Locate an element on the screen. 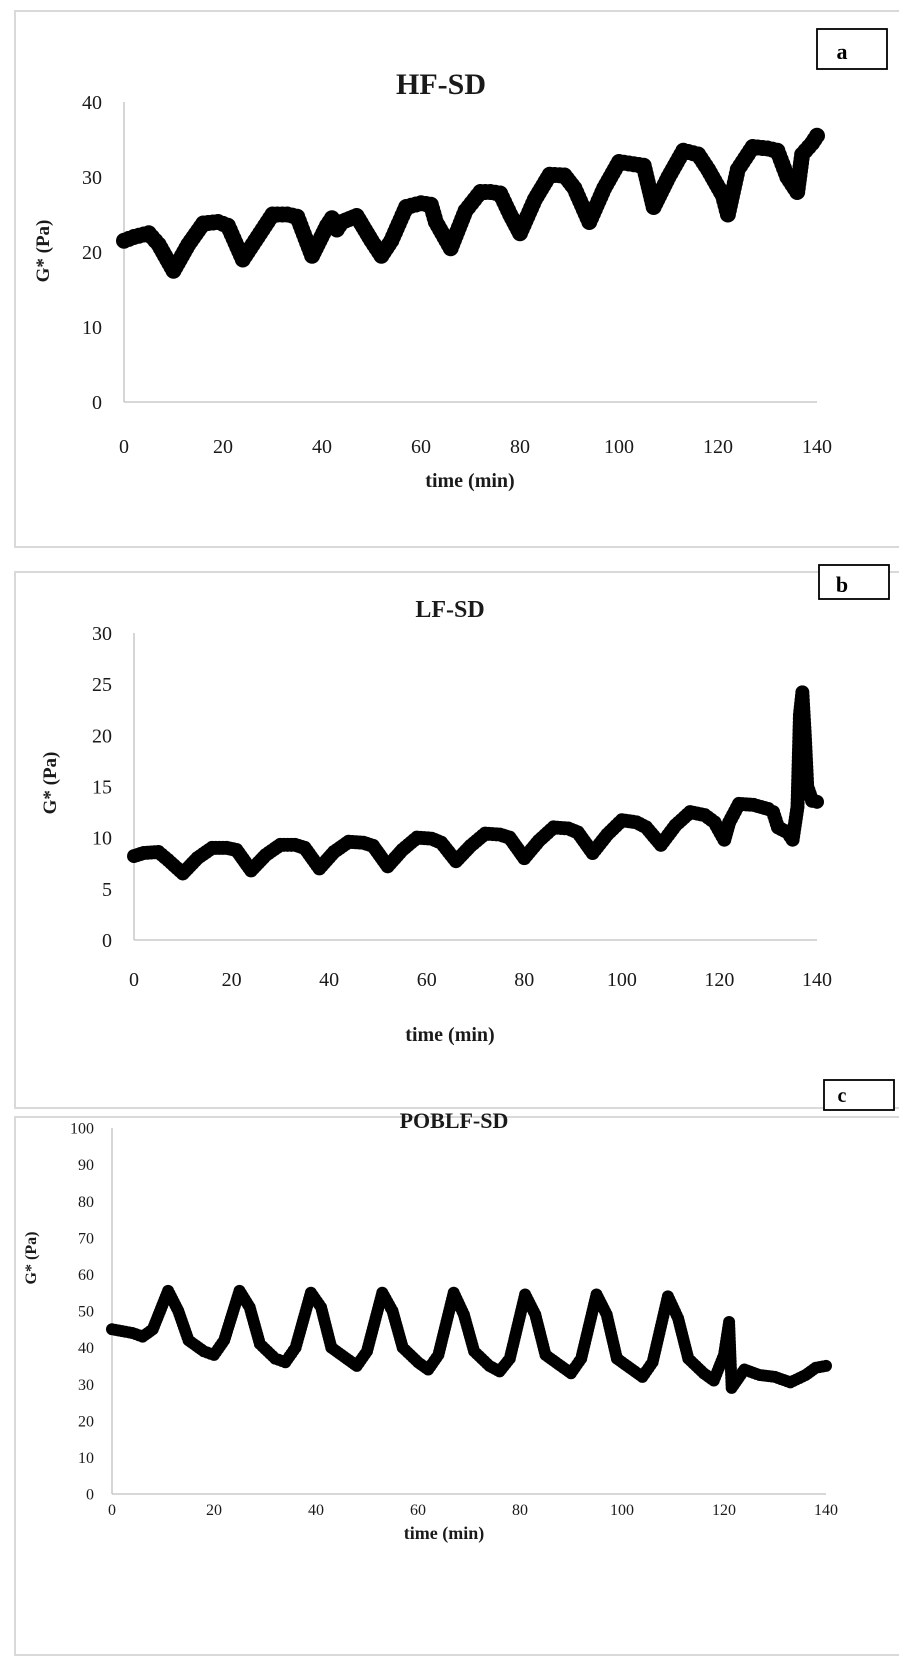 The width and height of the screenshot is (899, 1658). y-tick-label: 0 is located at coordinates (107, 941).